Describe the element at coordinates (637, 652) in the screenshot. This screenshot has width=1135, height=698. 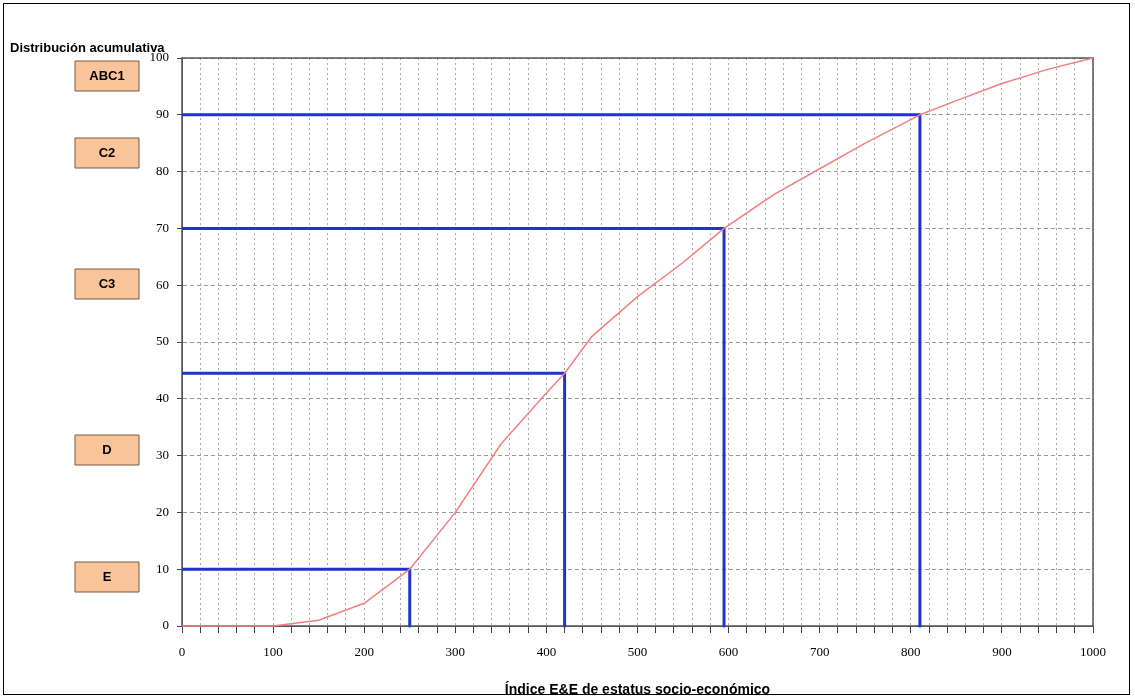
I see `x-tick-label: 500` at that location.